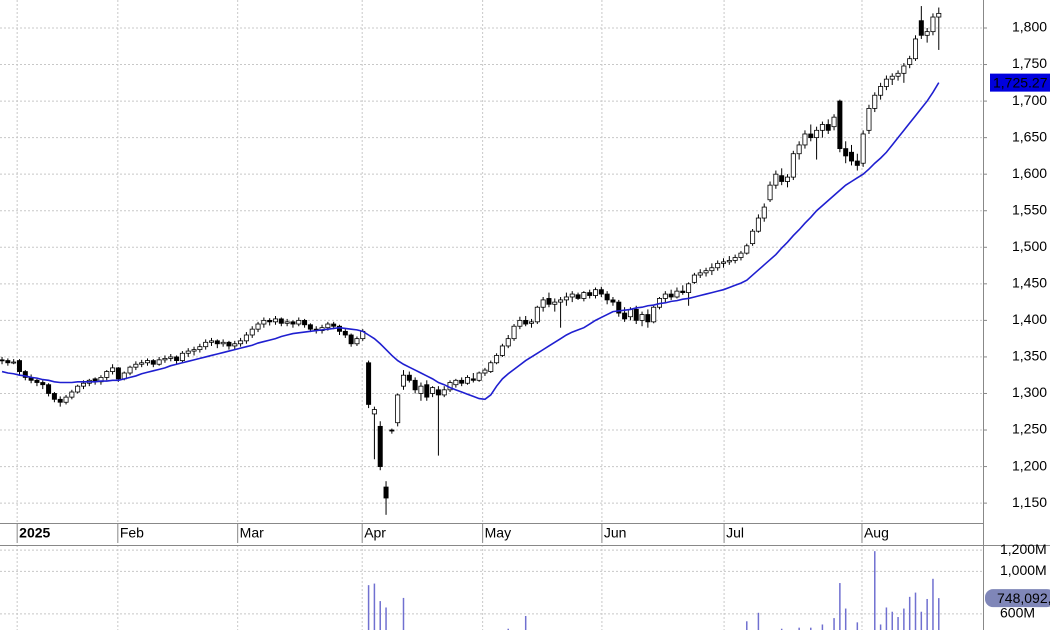  I want to click on y-tick-label: 1,600, so click(1029, 173).